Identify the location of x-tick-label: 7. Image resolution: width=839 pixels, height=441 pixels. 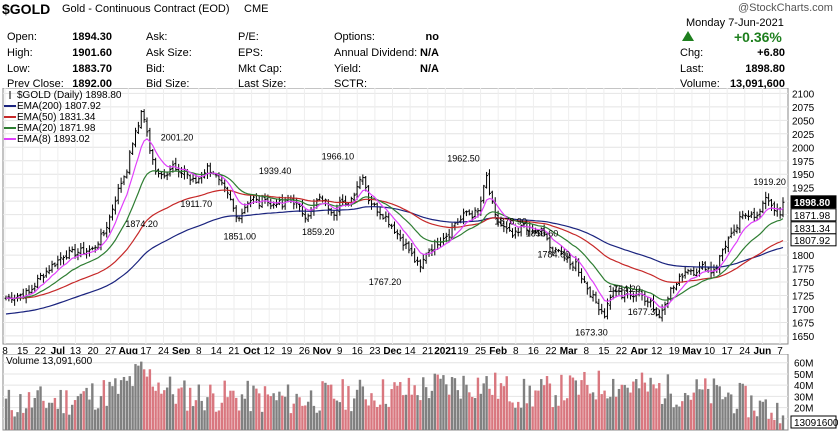
(780, 350).